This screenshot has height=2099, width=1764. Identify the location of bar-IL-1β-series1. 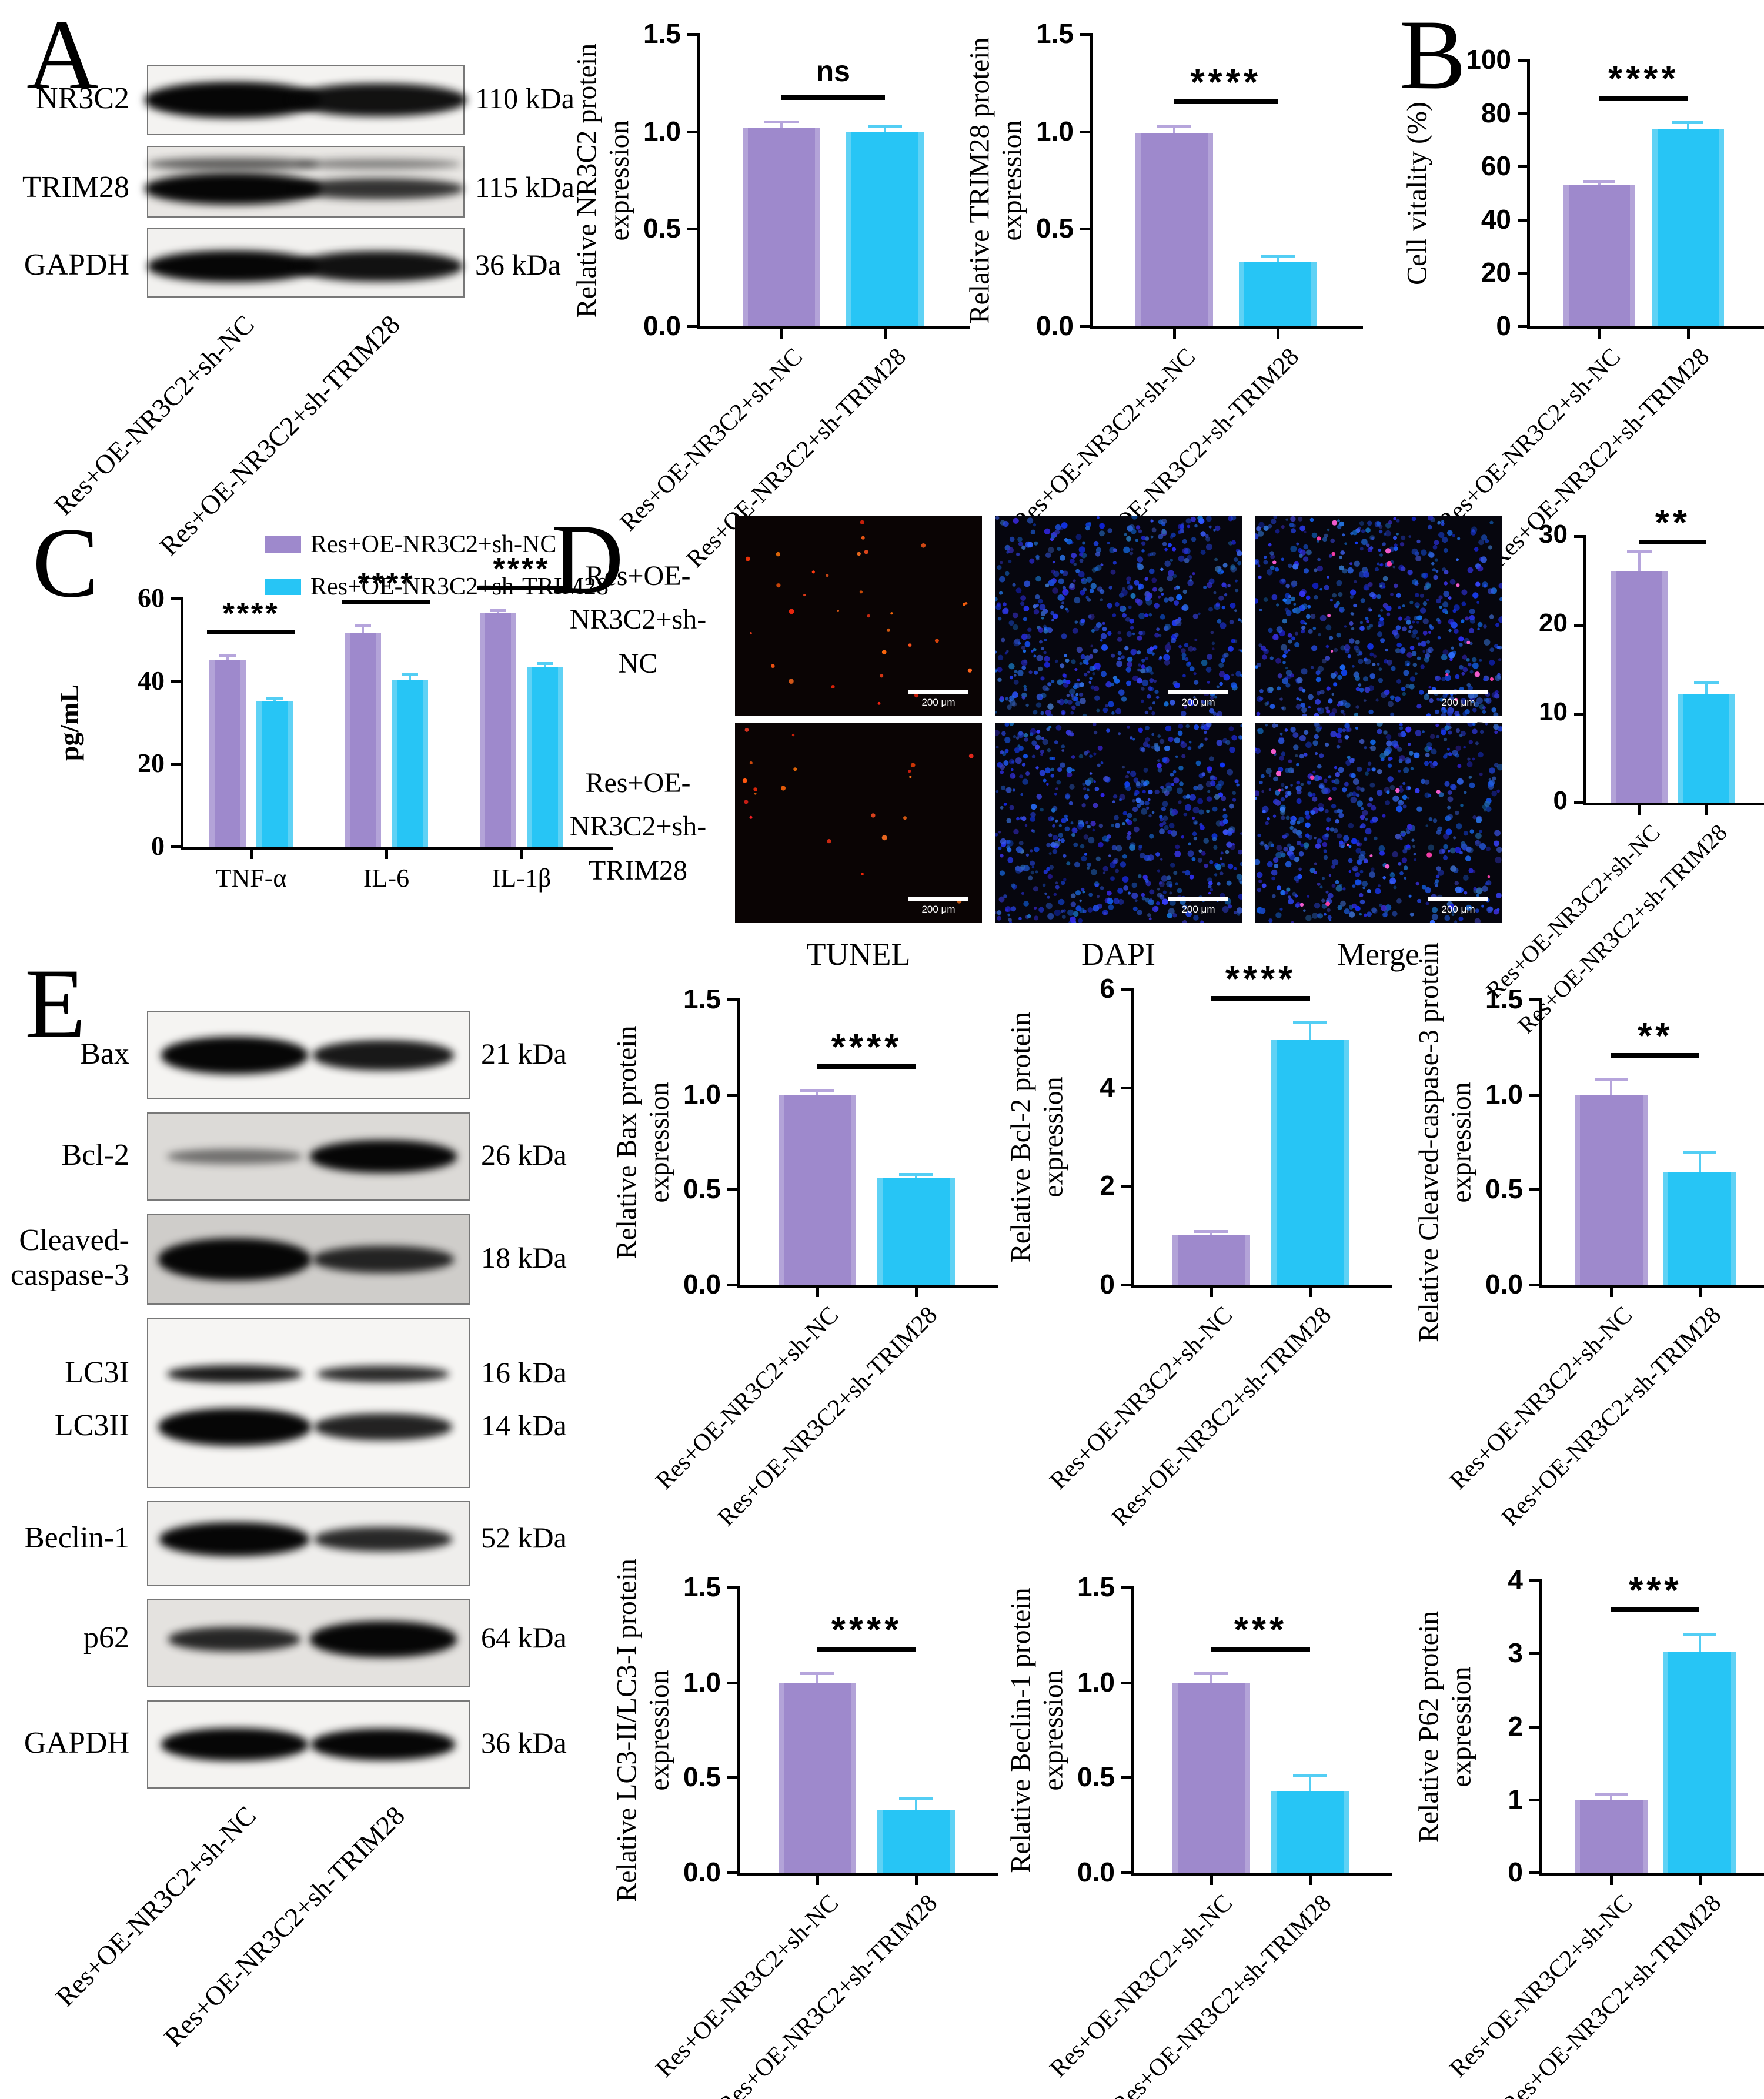
(498, 730).